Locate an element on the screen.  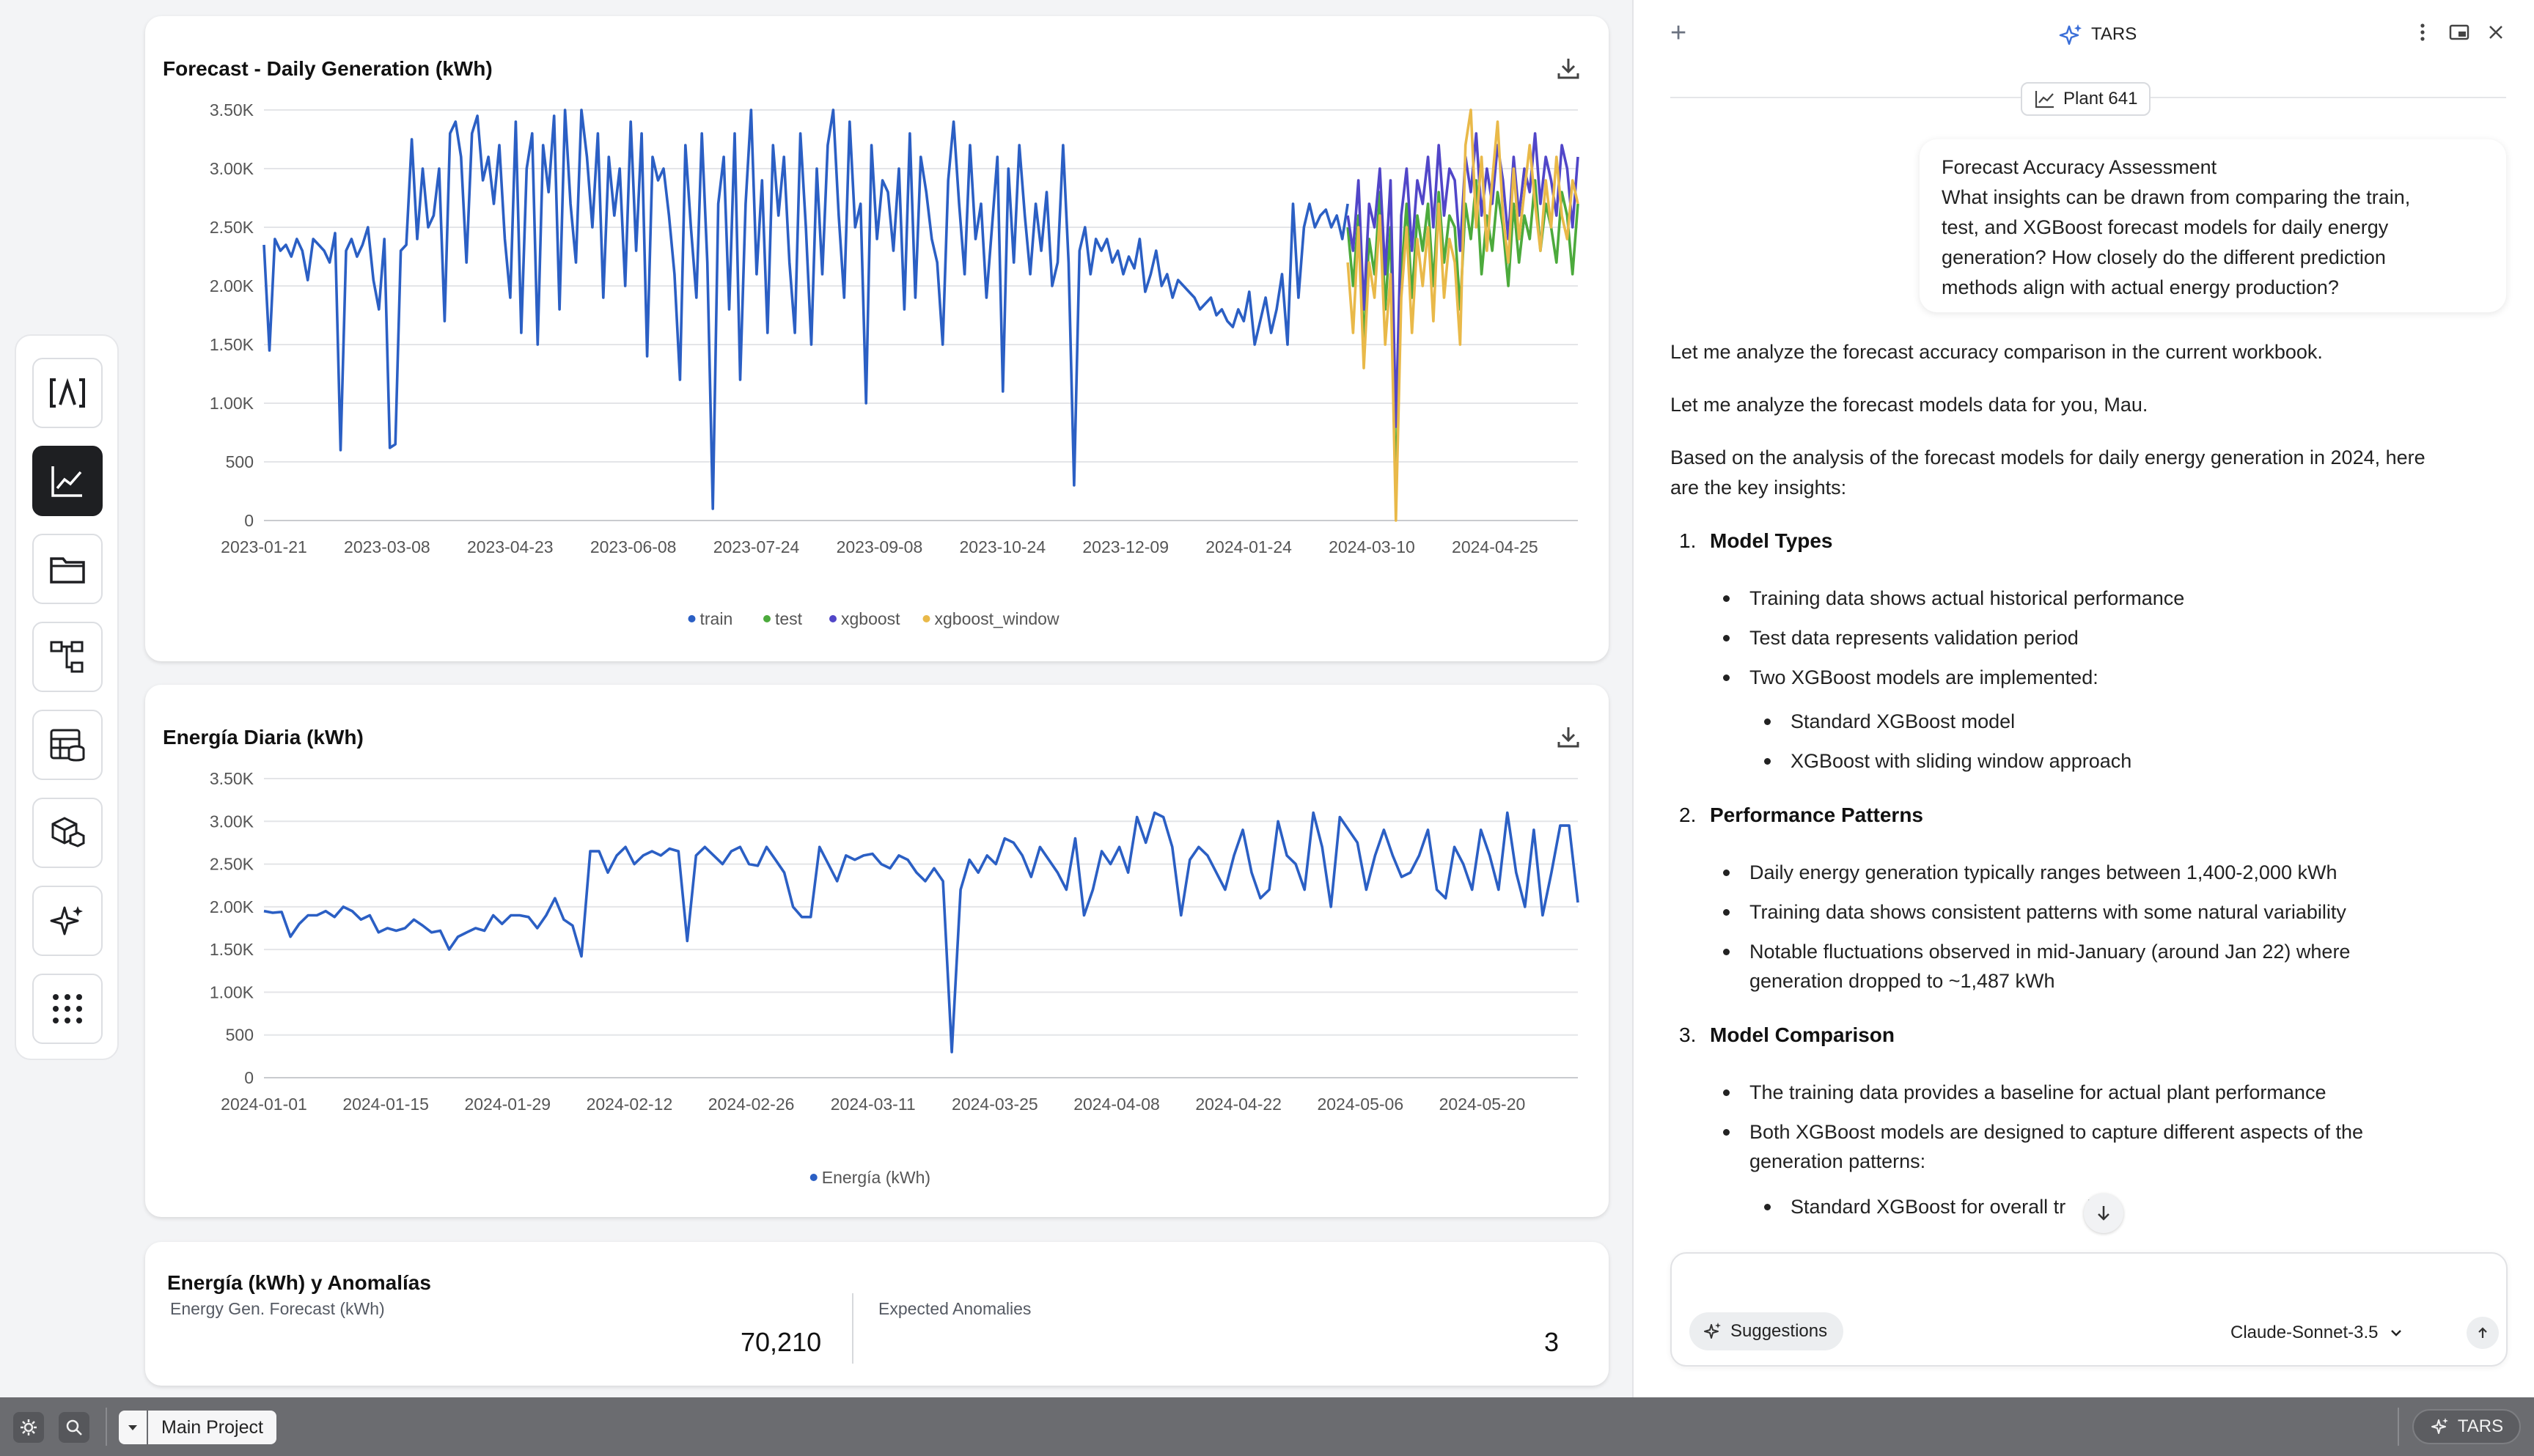
y-tick-label: 0 is located at coordinates (249, 520).